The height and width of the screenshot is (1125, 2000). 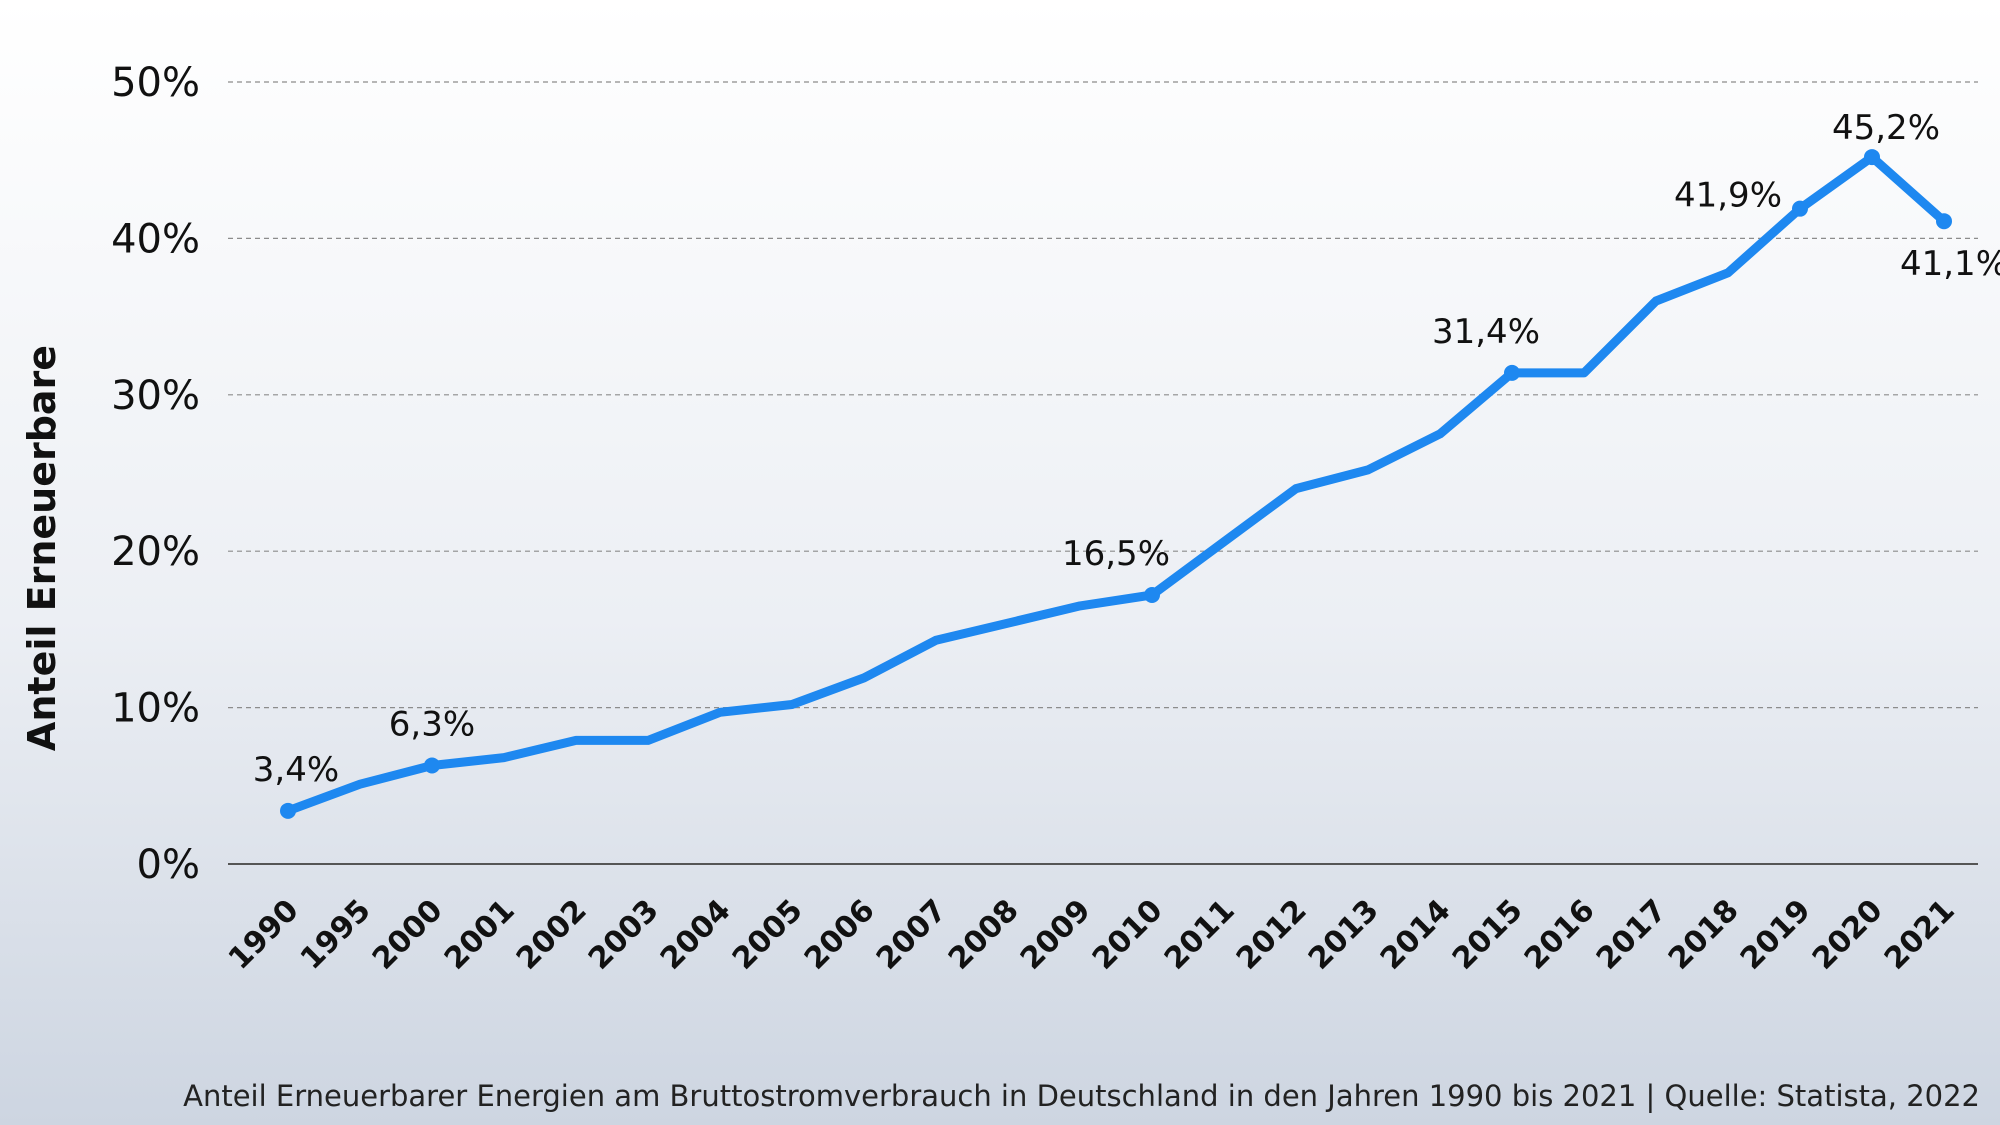 I want to click on x-tick-label: 2012, so click(x=1272, y=935).